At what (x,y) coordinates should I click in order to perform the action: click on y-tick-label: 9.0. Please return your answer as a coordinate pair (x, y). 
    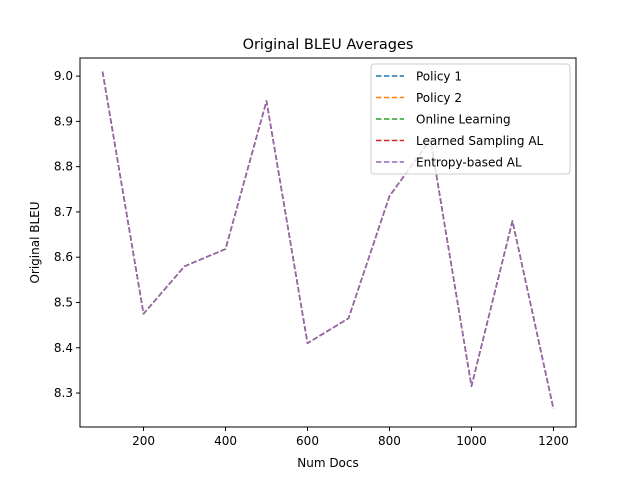
    Looking at the image, I should click on (63, 76).